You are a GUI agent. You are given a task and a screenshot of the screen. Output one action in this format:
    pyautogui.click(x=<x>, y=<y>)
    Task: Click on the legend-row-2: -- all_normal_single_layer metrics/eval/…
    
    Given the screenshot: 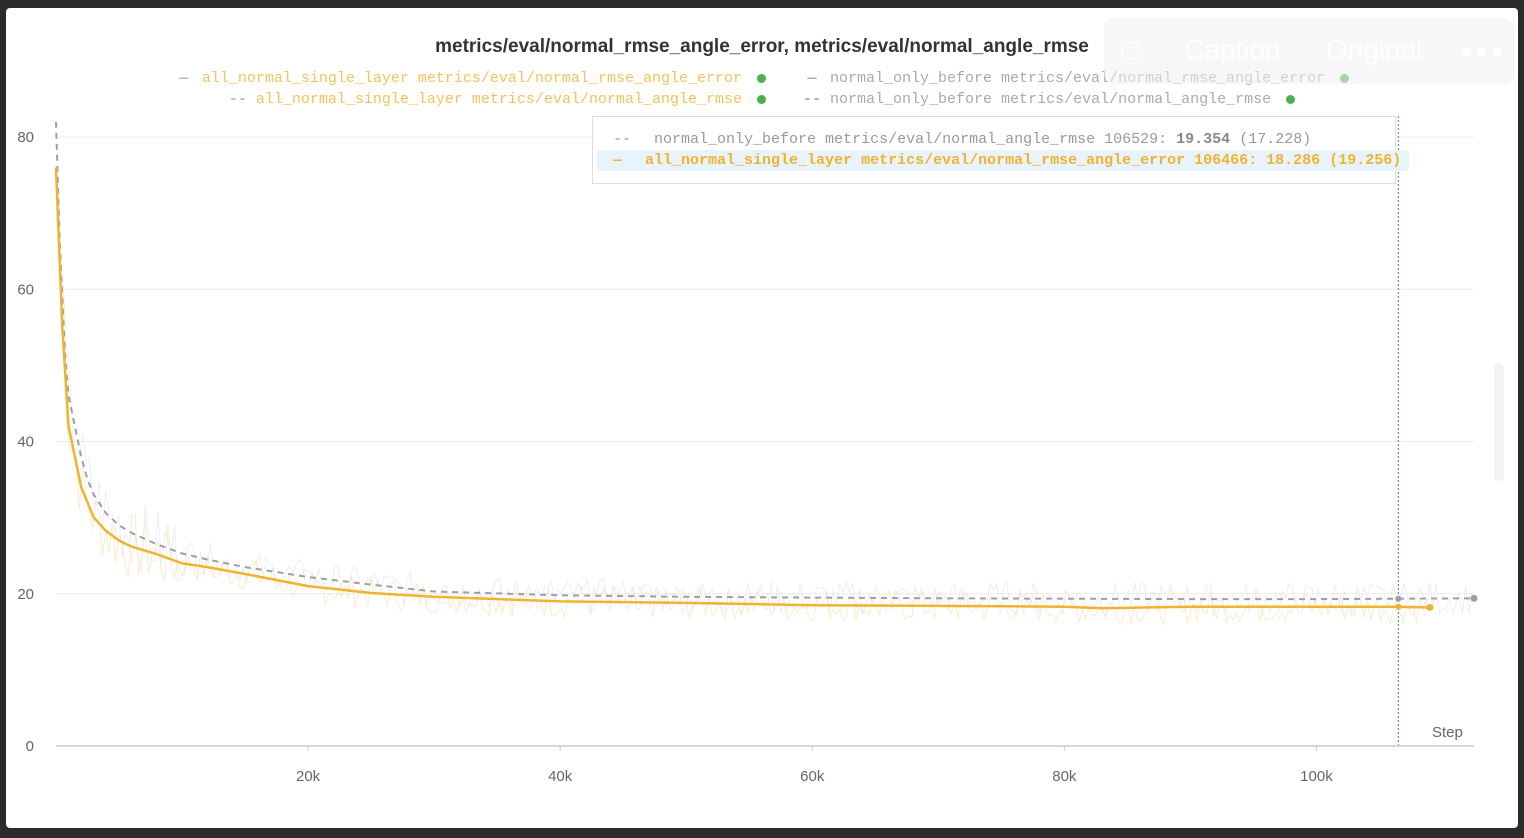 What is the action you would take?
    pyautogui.click(x=762, y=99)
    